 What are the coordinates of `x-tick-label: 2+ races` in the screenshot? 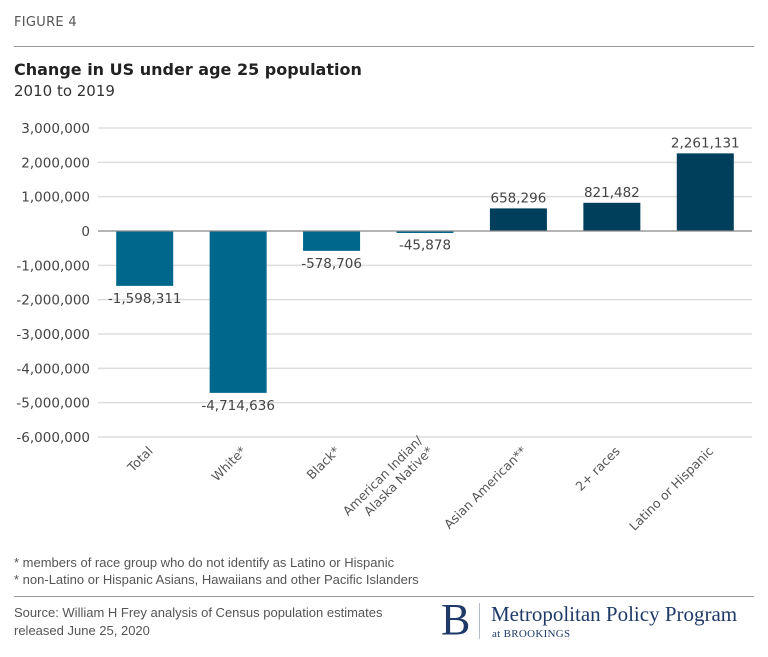 It's located at (597, 468).